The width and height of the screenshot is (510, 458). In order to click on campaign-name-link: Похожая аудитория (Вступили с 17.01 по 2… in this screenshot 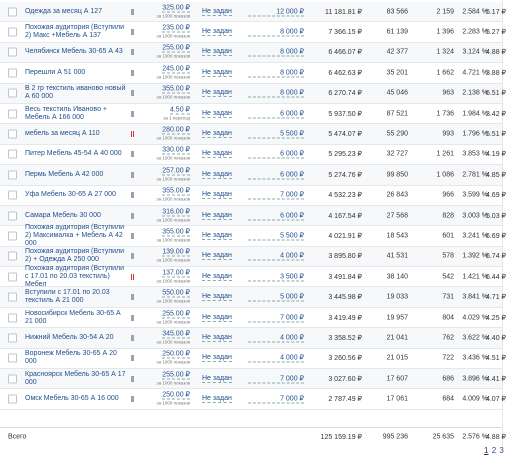, I will do `click(75, 276)`.